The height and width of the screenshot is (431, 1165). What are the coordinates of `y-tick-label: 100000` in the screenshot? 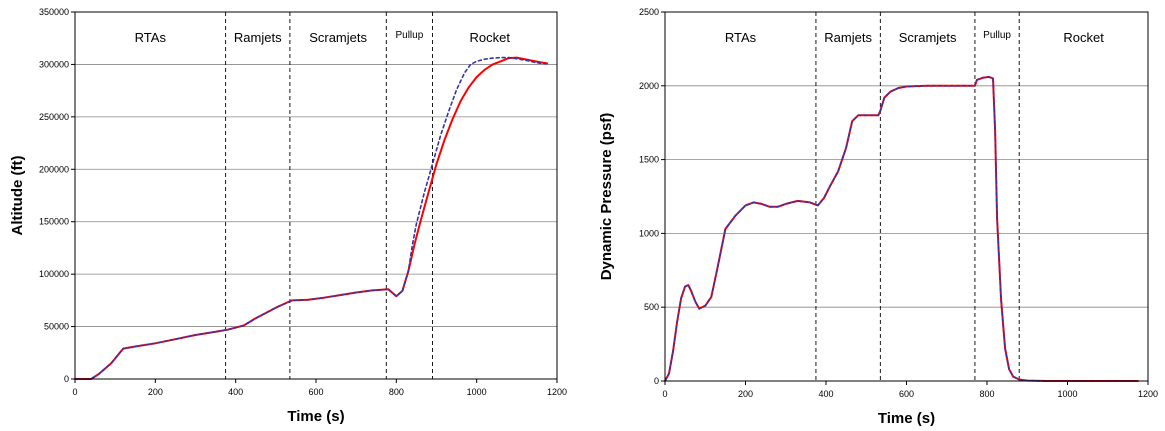 It's located at (54, 274).